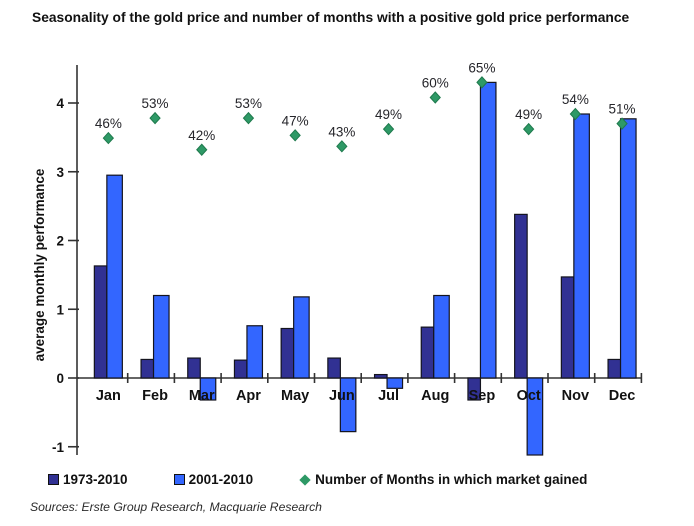  I want to click on bar-1973-2010-Nov, so click(567, 327).